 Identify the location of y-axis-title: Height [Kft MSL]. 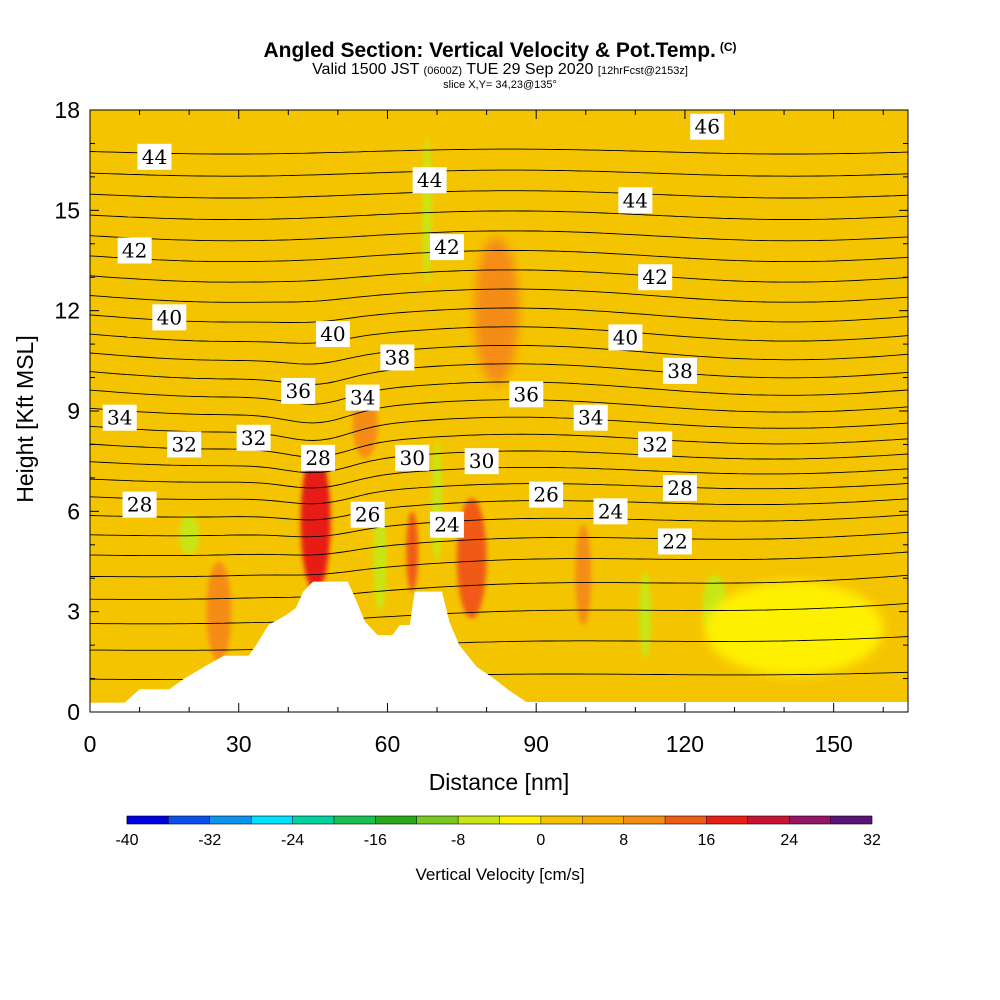
(25, 418).